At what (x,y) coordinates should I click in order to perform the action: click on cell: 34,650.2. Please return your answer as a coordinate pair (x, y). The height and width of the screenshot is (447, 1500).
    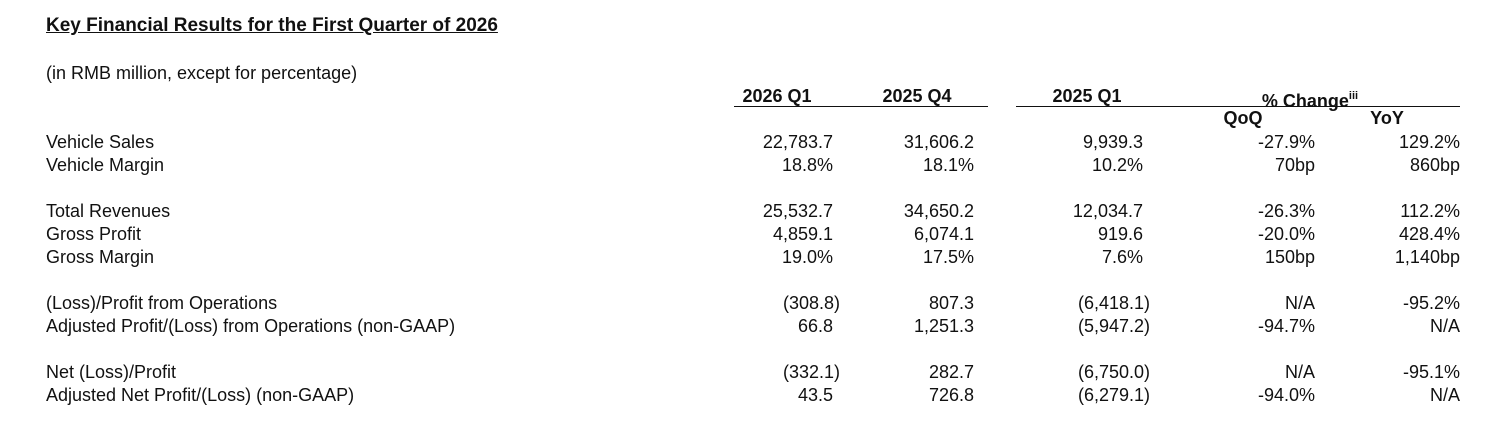
    Looking at the image, I should click on (938, 211).